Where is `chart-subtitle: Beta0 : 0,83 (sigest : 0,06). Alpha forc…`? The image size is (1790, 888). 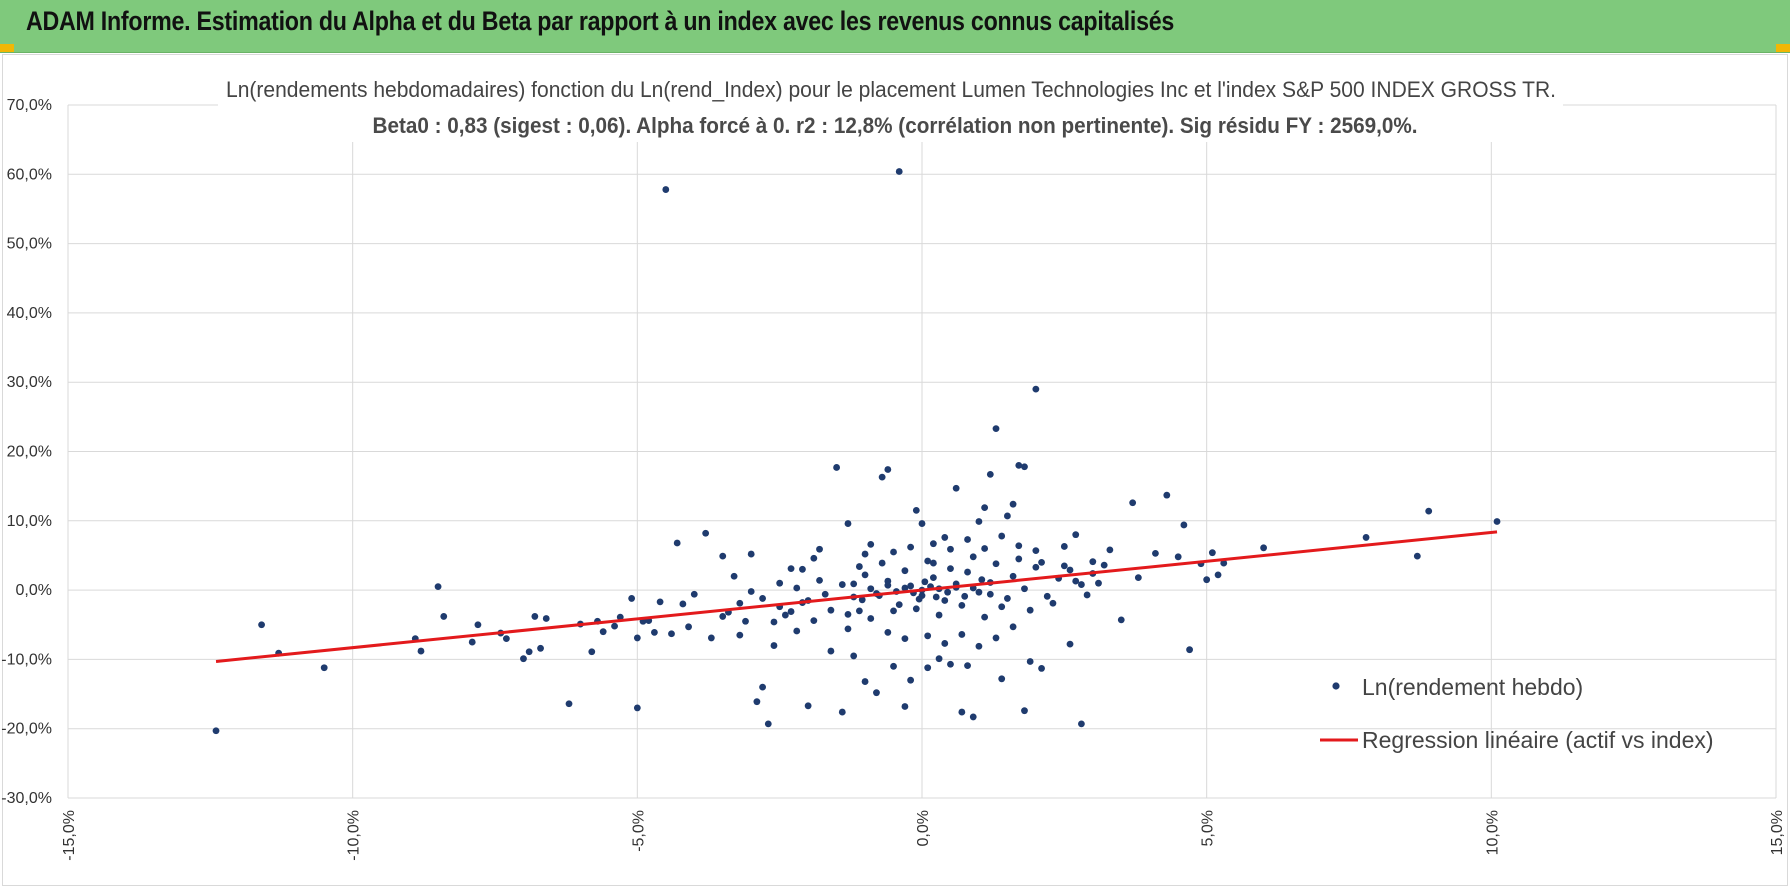 chart-subtitle: Beta0 : 0,83 (sigest : 0,06). Alpha forc… is located at coordinates (895, 125).